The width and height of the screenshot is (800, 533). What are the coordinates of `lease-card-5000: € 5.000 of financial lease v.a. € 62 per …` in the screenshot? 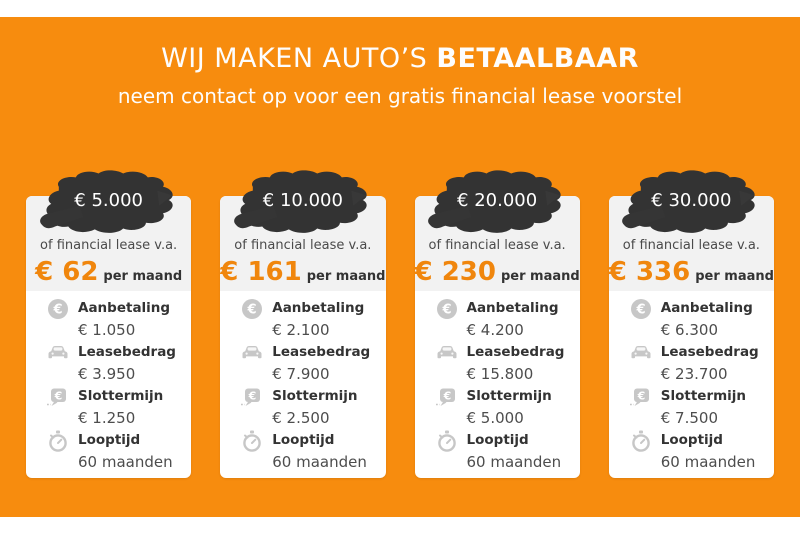 It's located at (109, 324).